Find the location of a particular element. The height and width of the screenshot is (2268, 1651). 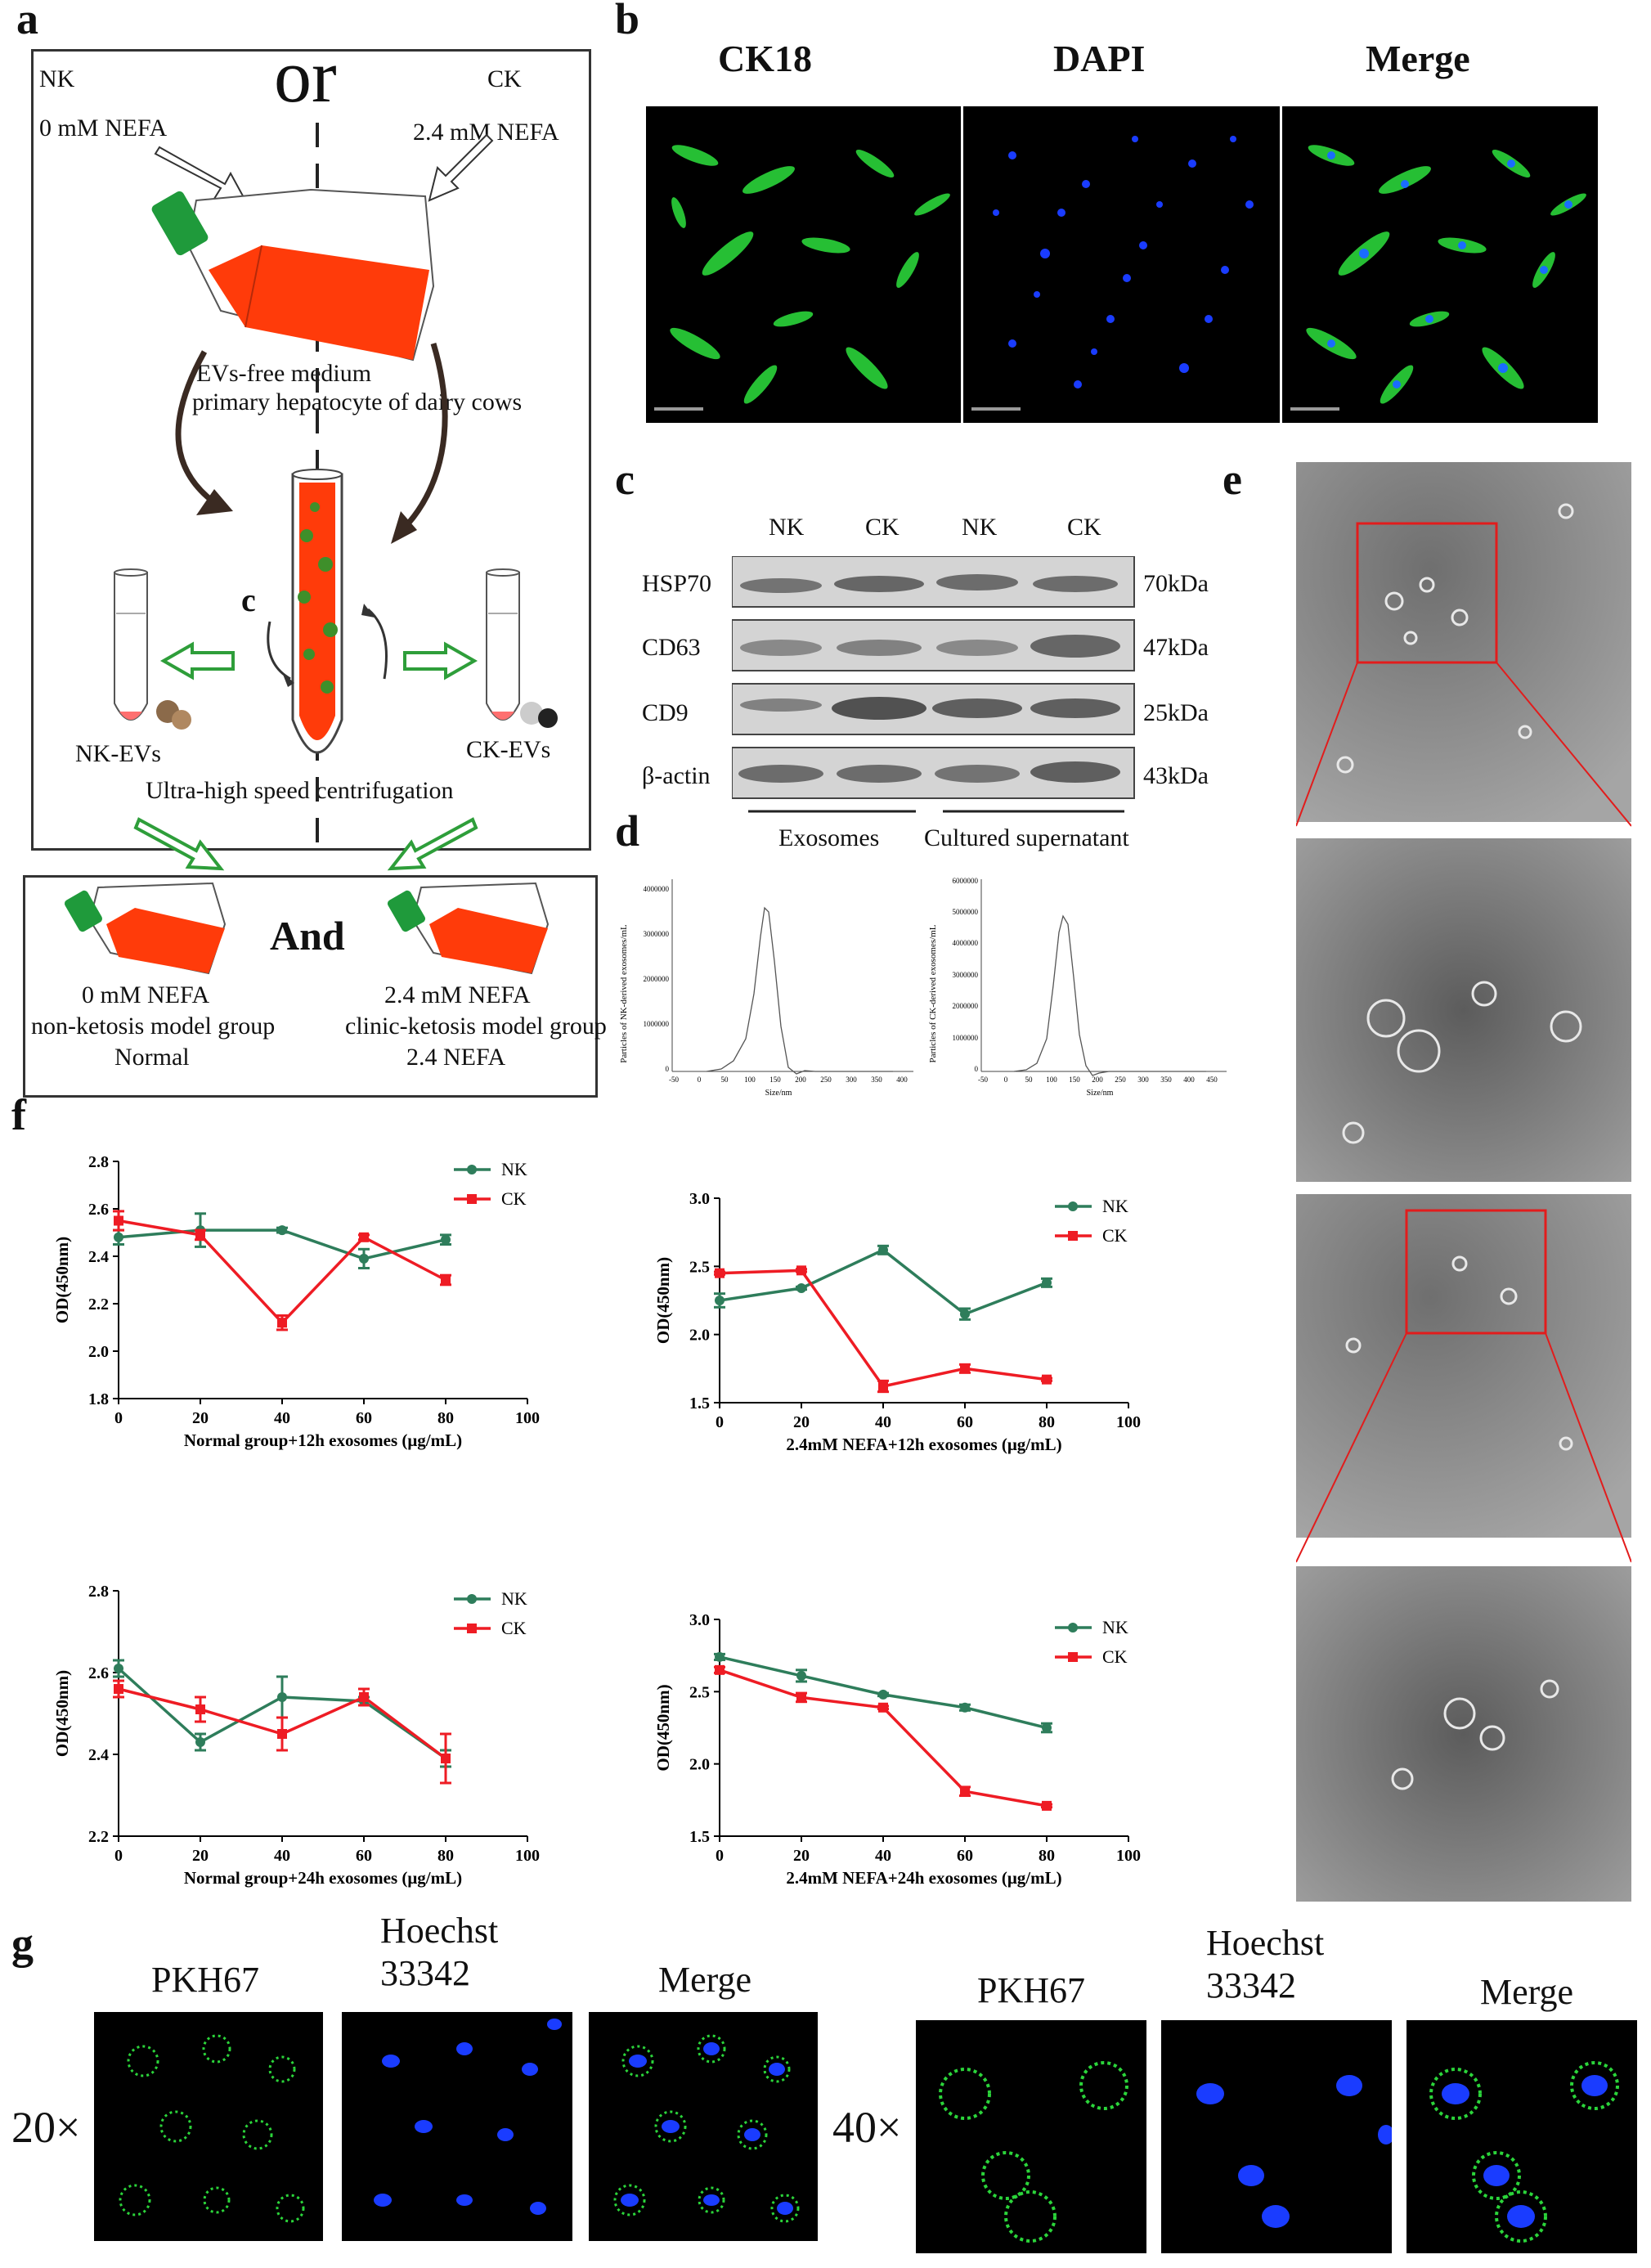

nta-nk-ytick: 4000000 is located at coordinates (657, 889).